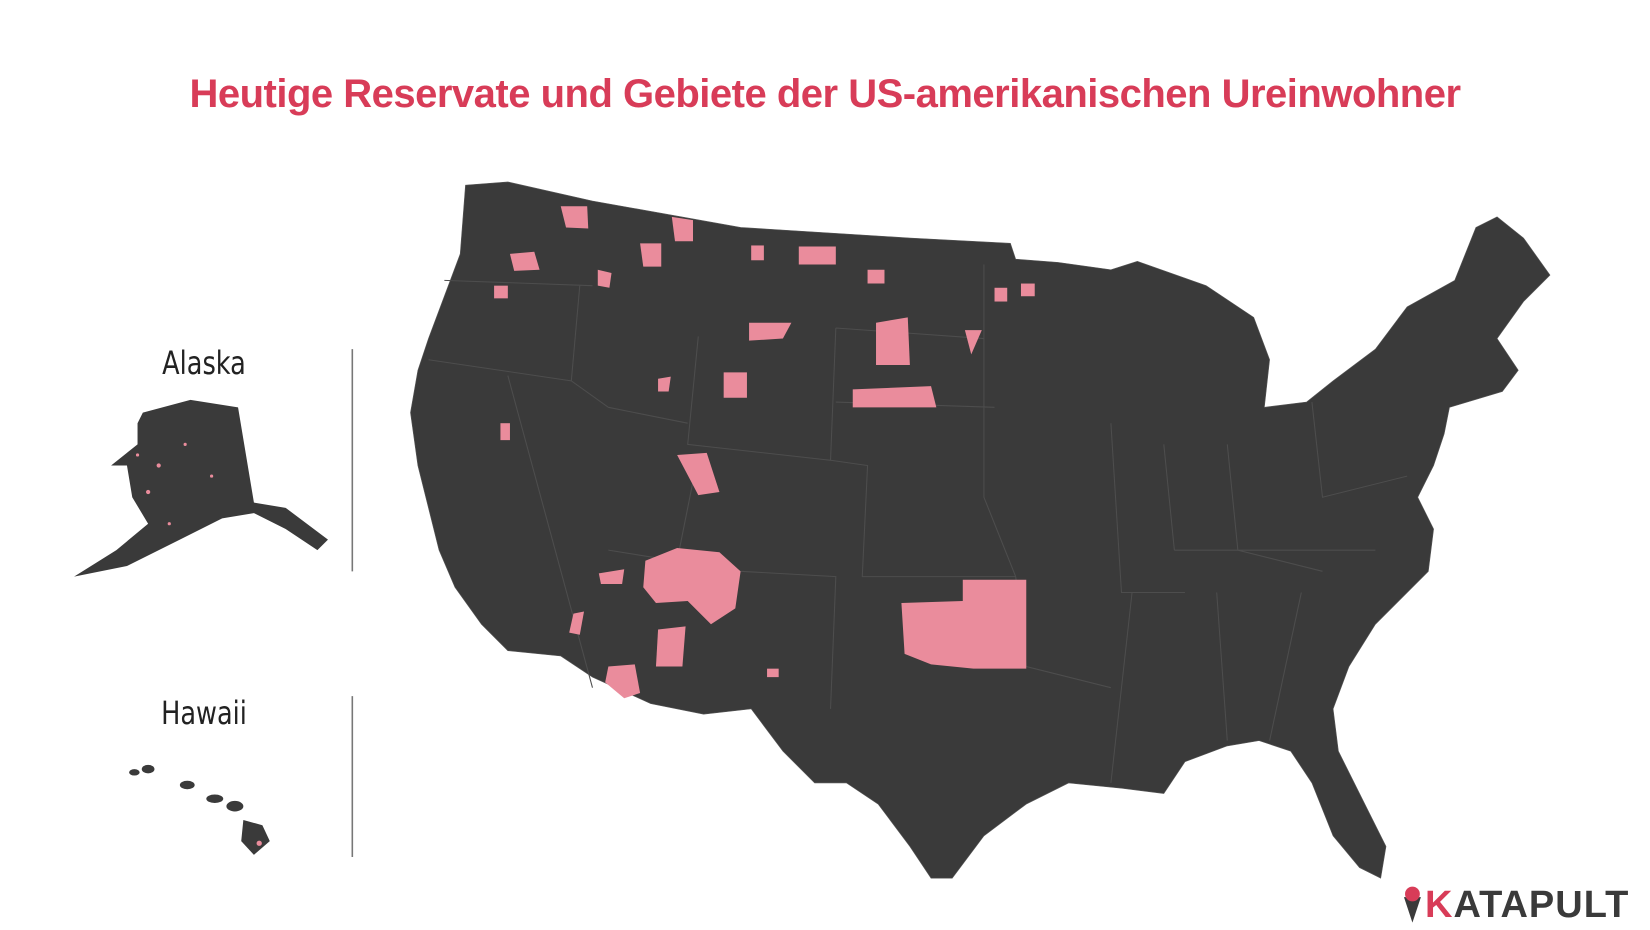  Describe the element at coordinates (204, 713) in the screenshot. I see `inset-label: Hawaii` at that location.